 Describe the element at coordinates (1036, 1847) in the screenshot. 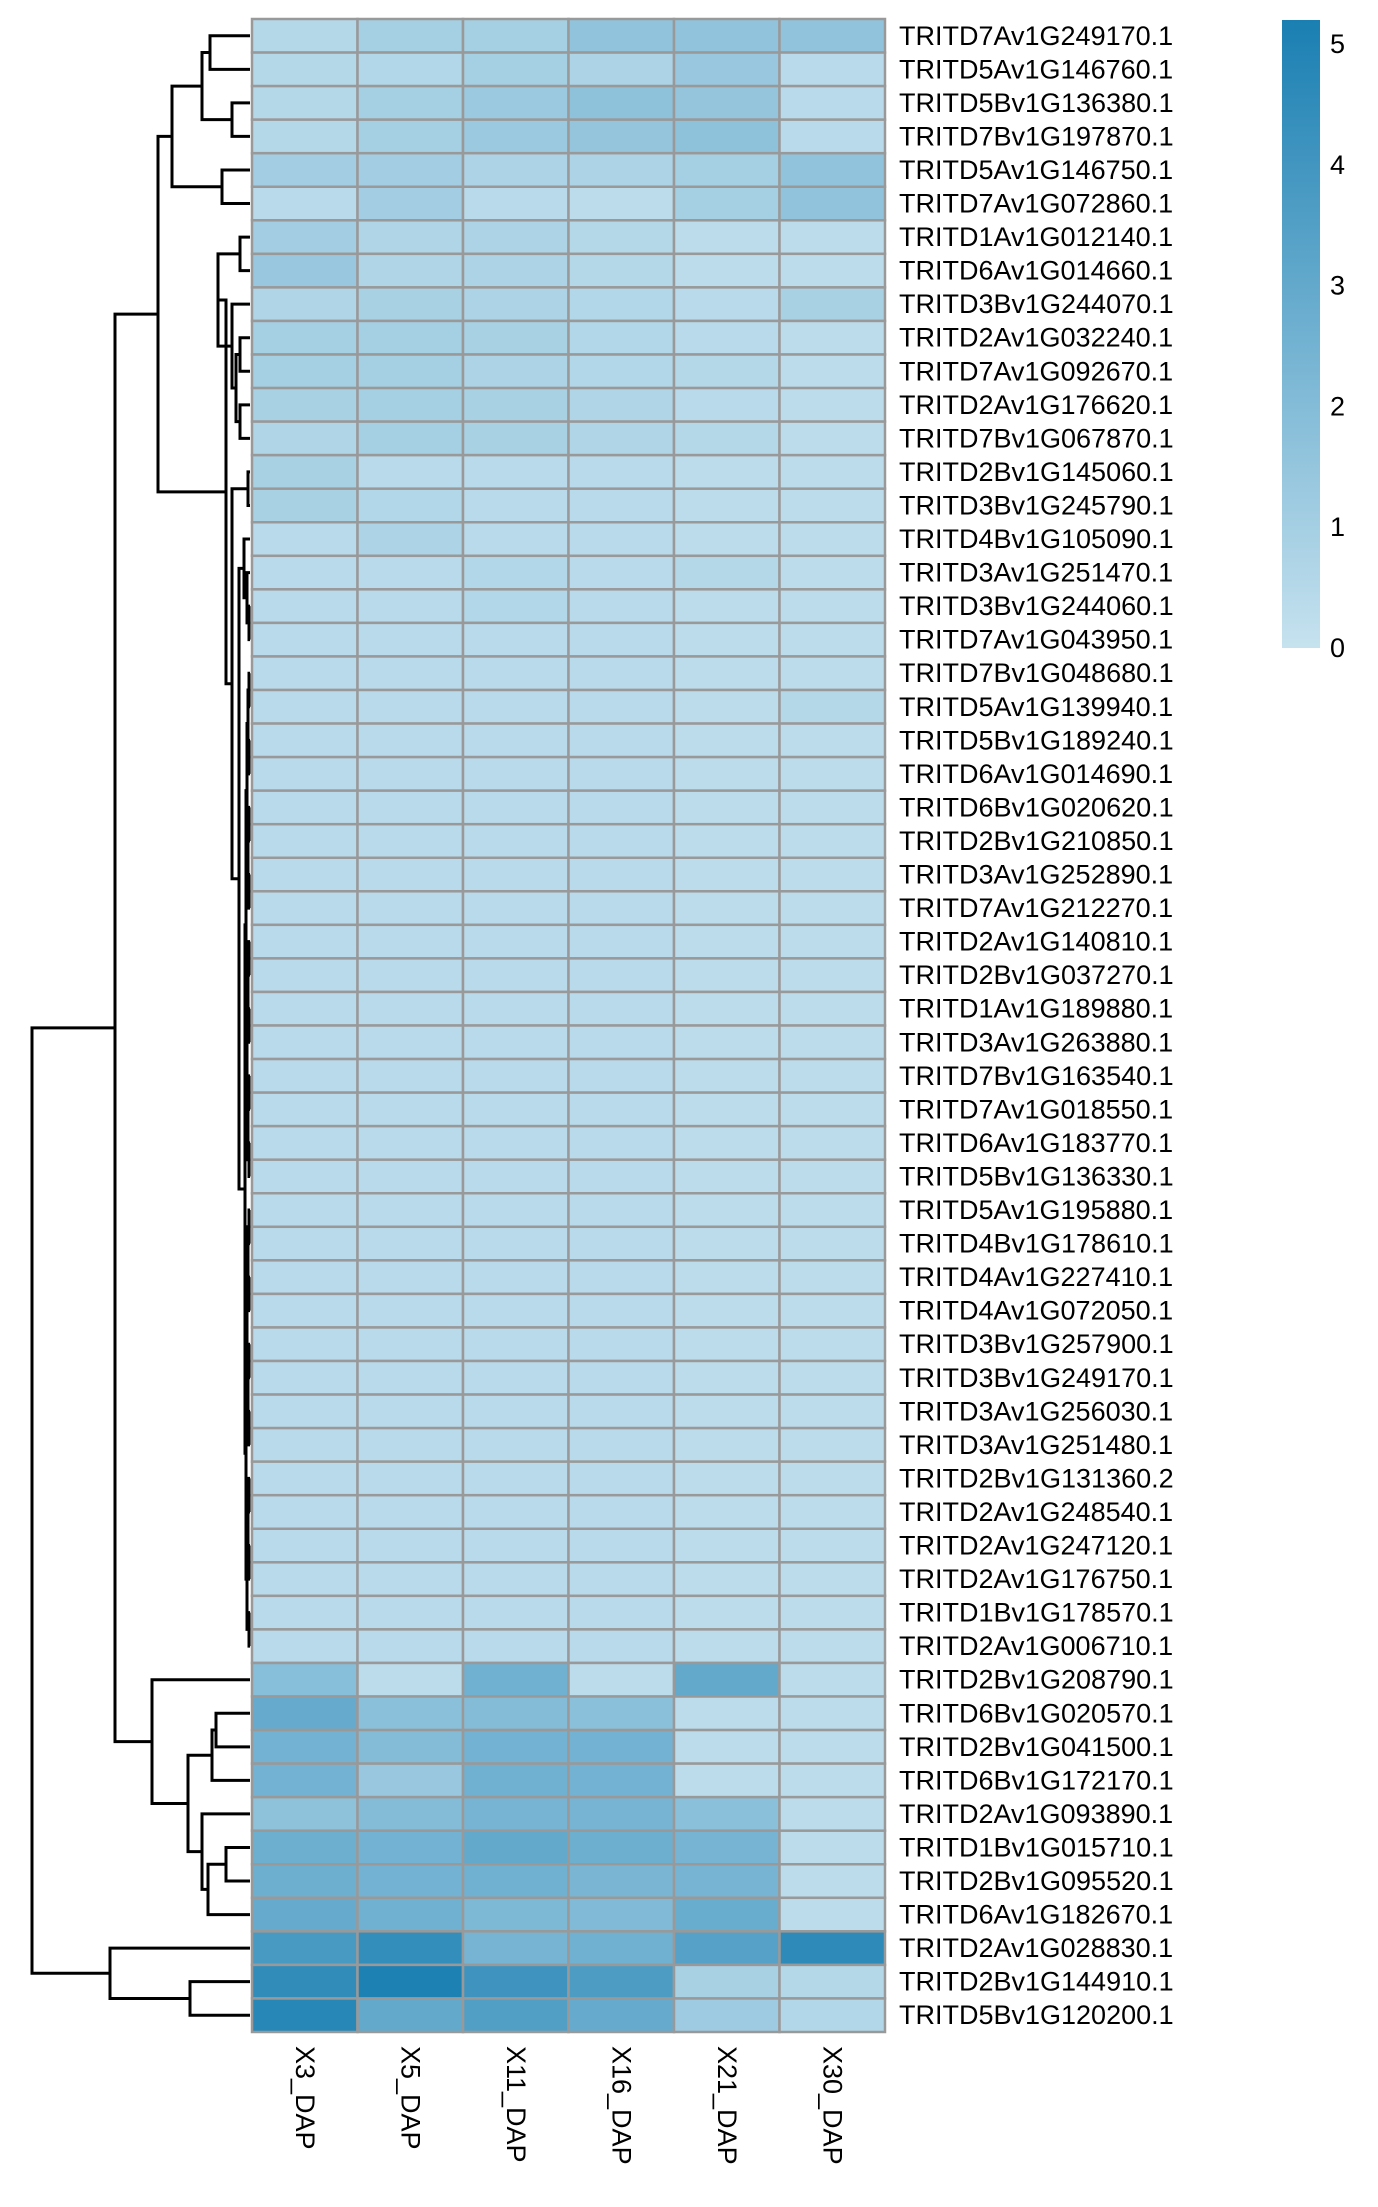

I see `row-label: TRITD1Bv1G015710.1` at that location.